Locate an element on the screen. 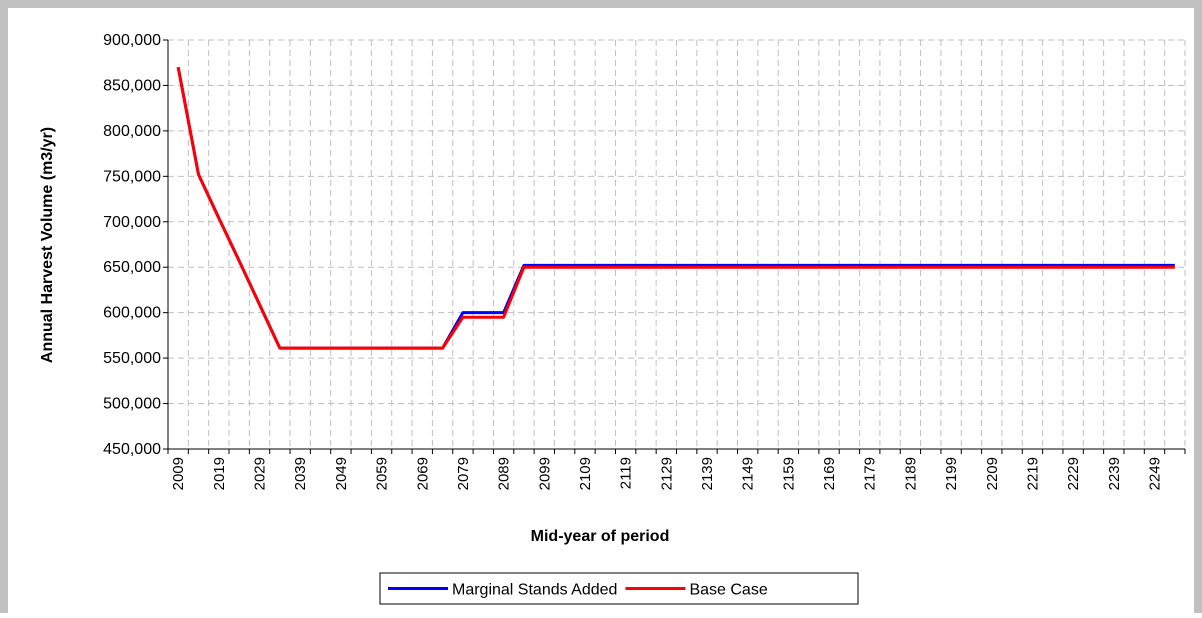 This screenshot has width=1202, height=618. x-tick-label: 2229 is located at coordinates (1073, 473).